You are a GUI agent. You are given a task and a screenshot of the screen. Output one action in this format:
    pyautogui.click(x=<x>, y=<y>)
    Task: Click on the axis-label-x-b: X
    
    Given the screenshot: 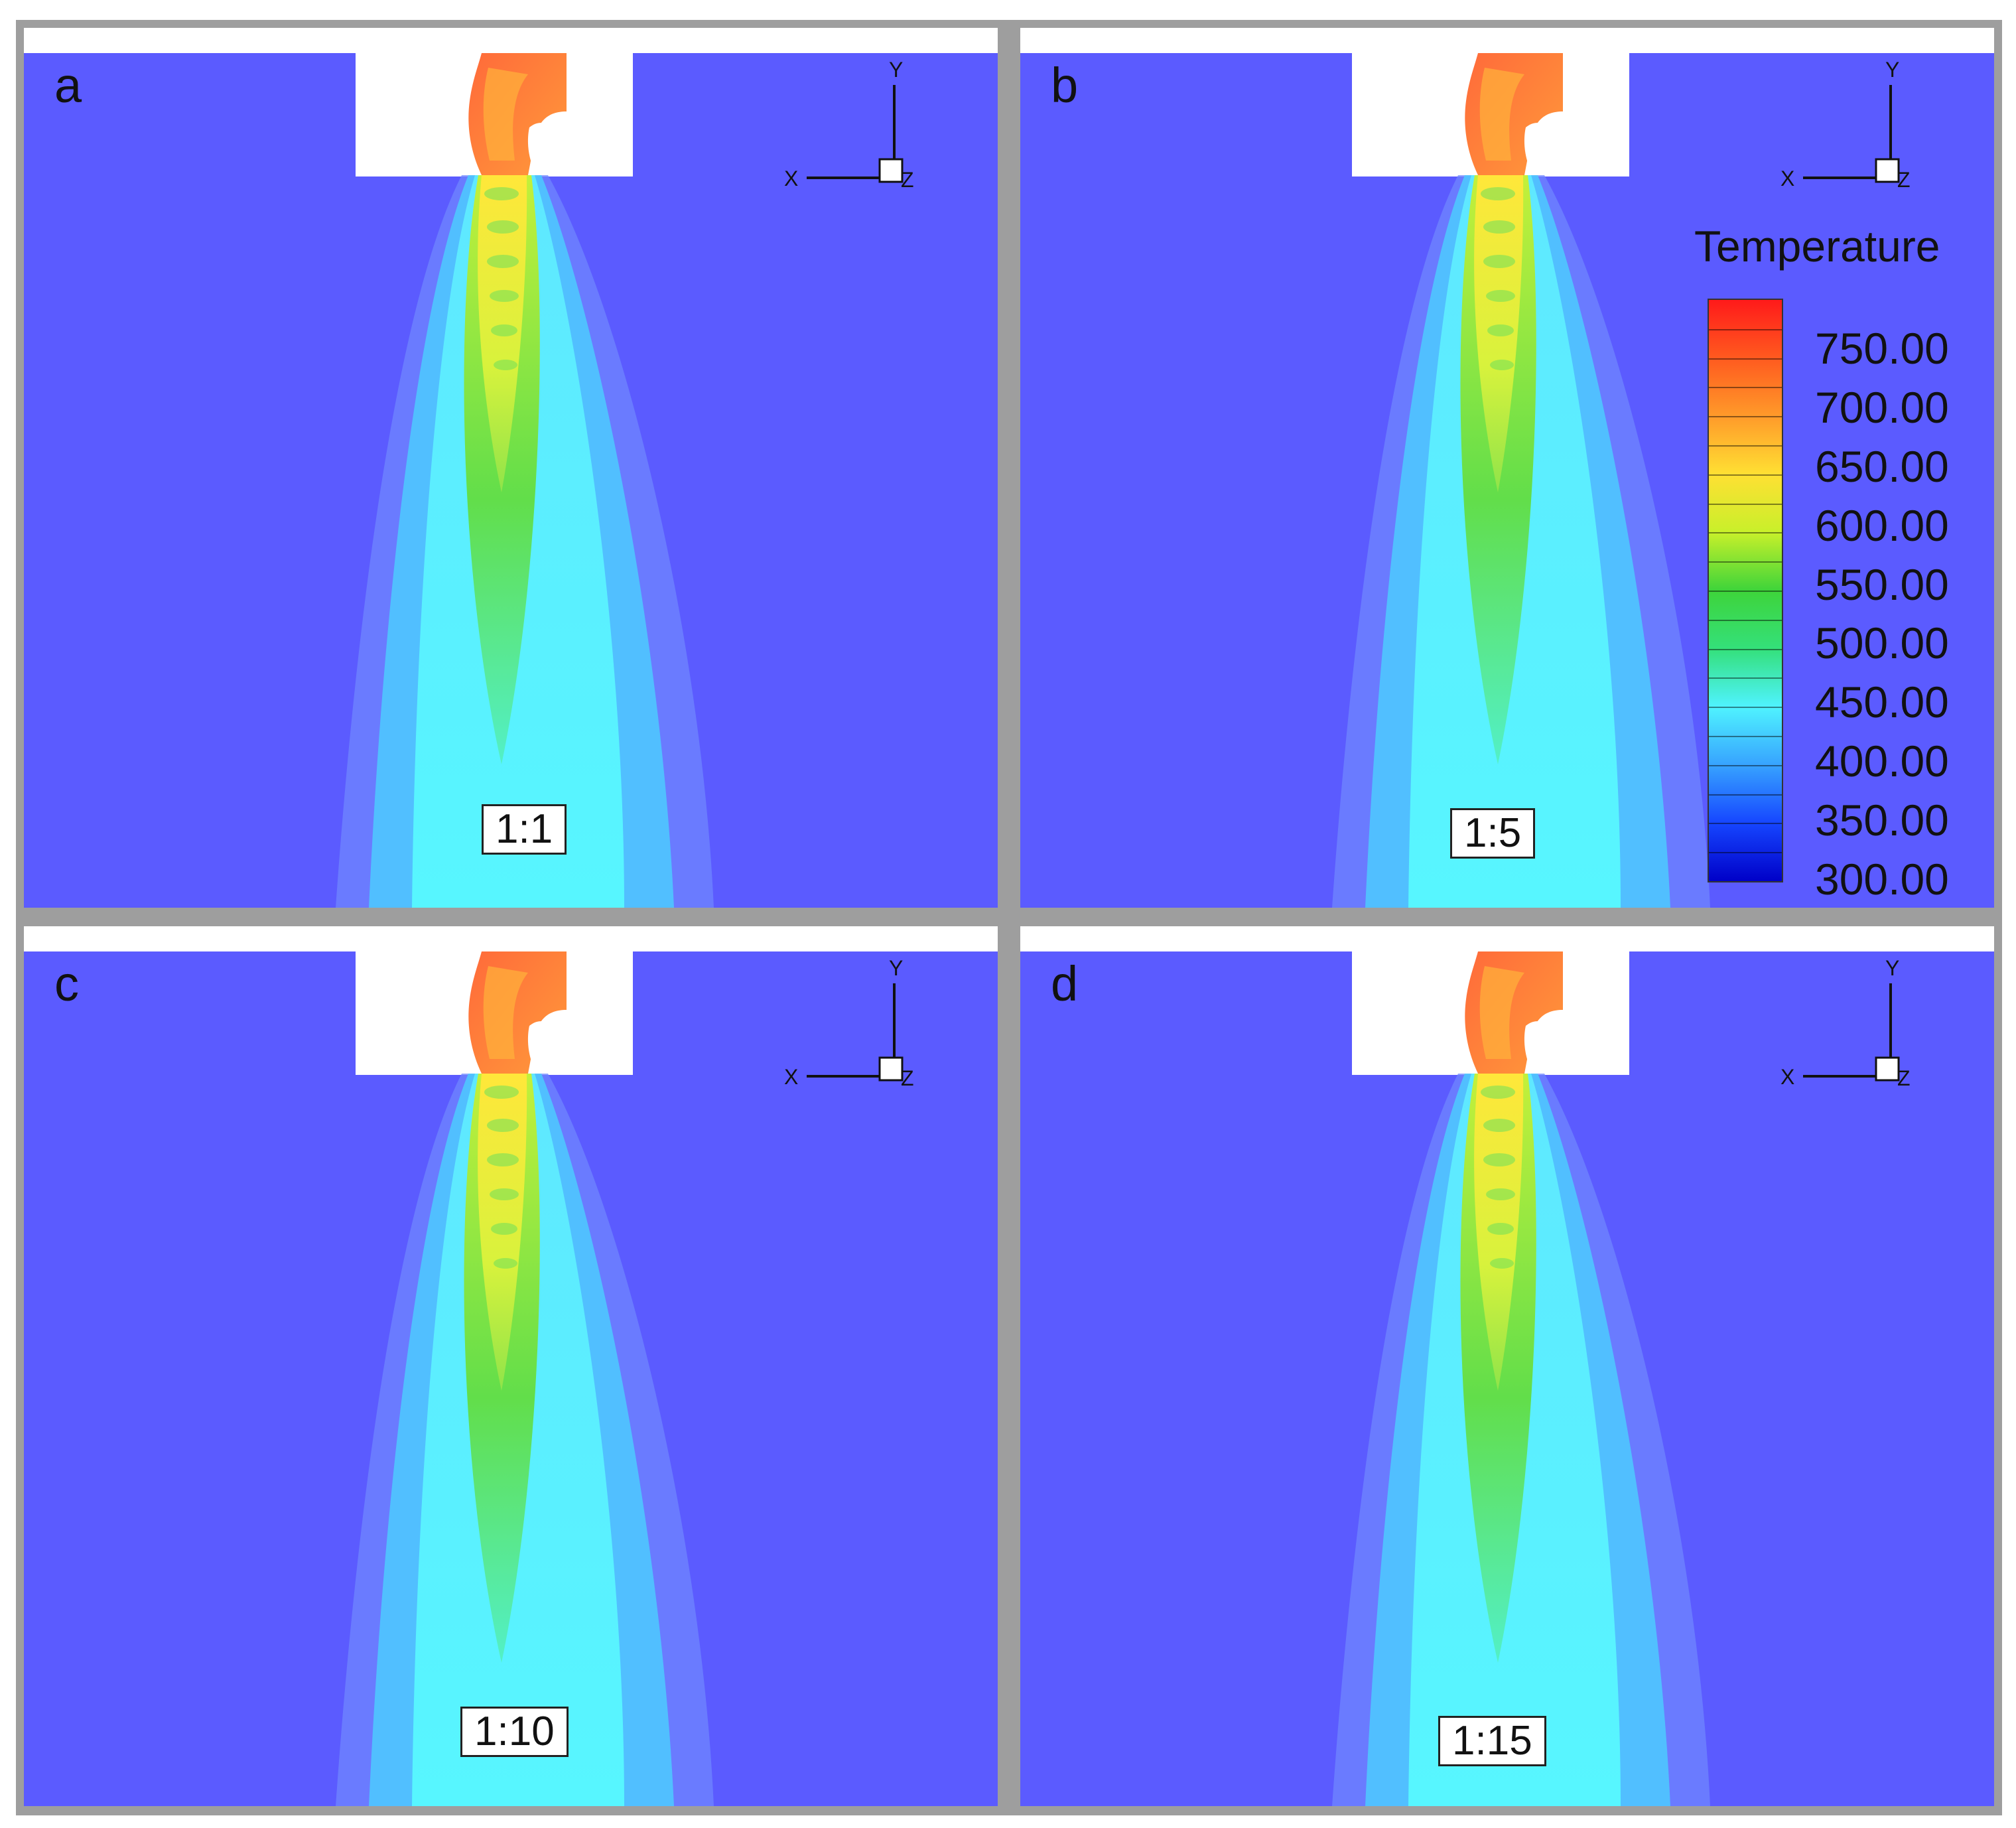 What is the action you would take?
    pyautogui.click(x=1787, y=178)
    